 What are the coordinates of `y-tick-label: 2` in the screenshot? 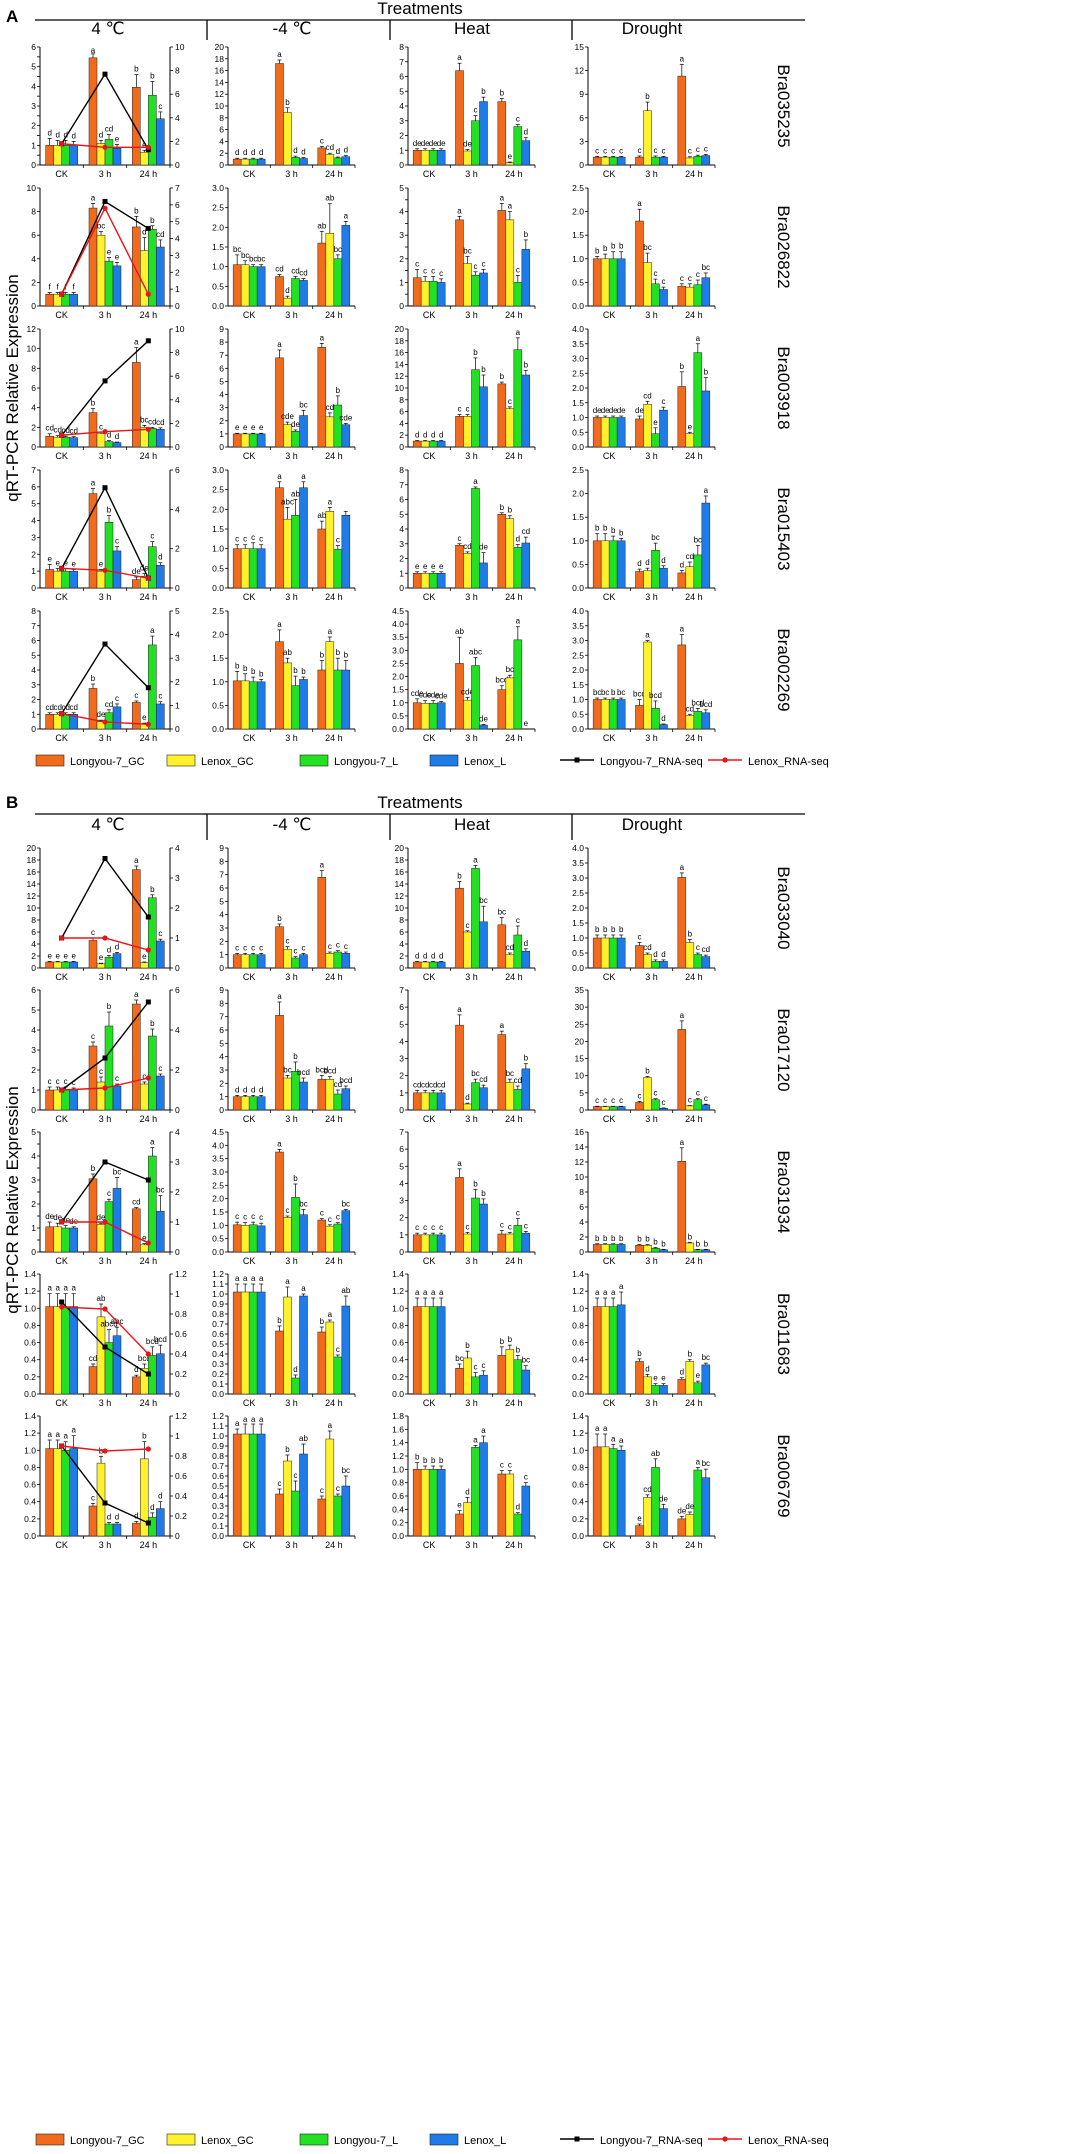 It's located at (401, 435).